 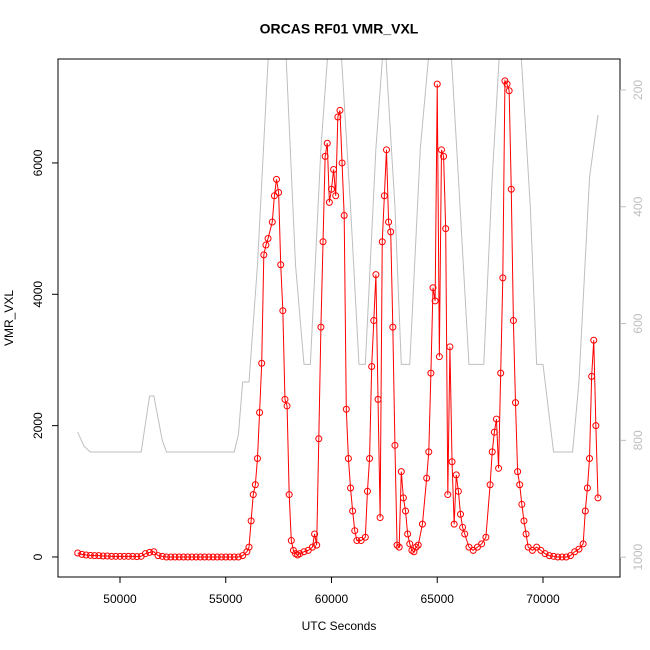 What do you see at coordinates (332, 599) in the screenshot?
I see `x-tick-label: 60000` at bounding box center [332, 599].